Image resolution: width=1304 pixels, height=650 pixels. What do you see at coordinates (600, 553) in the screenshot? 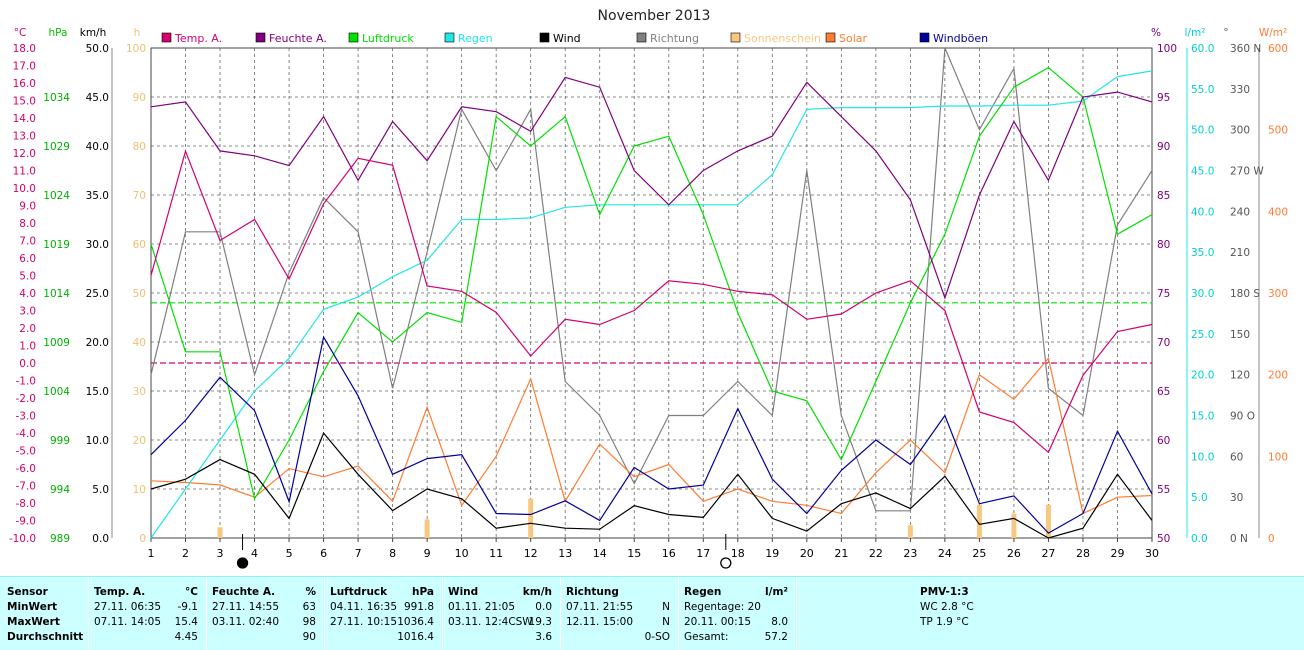
I see `x-tick-label: 14` at bounding box center [600, 553].